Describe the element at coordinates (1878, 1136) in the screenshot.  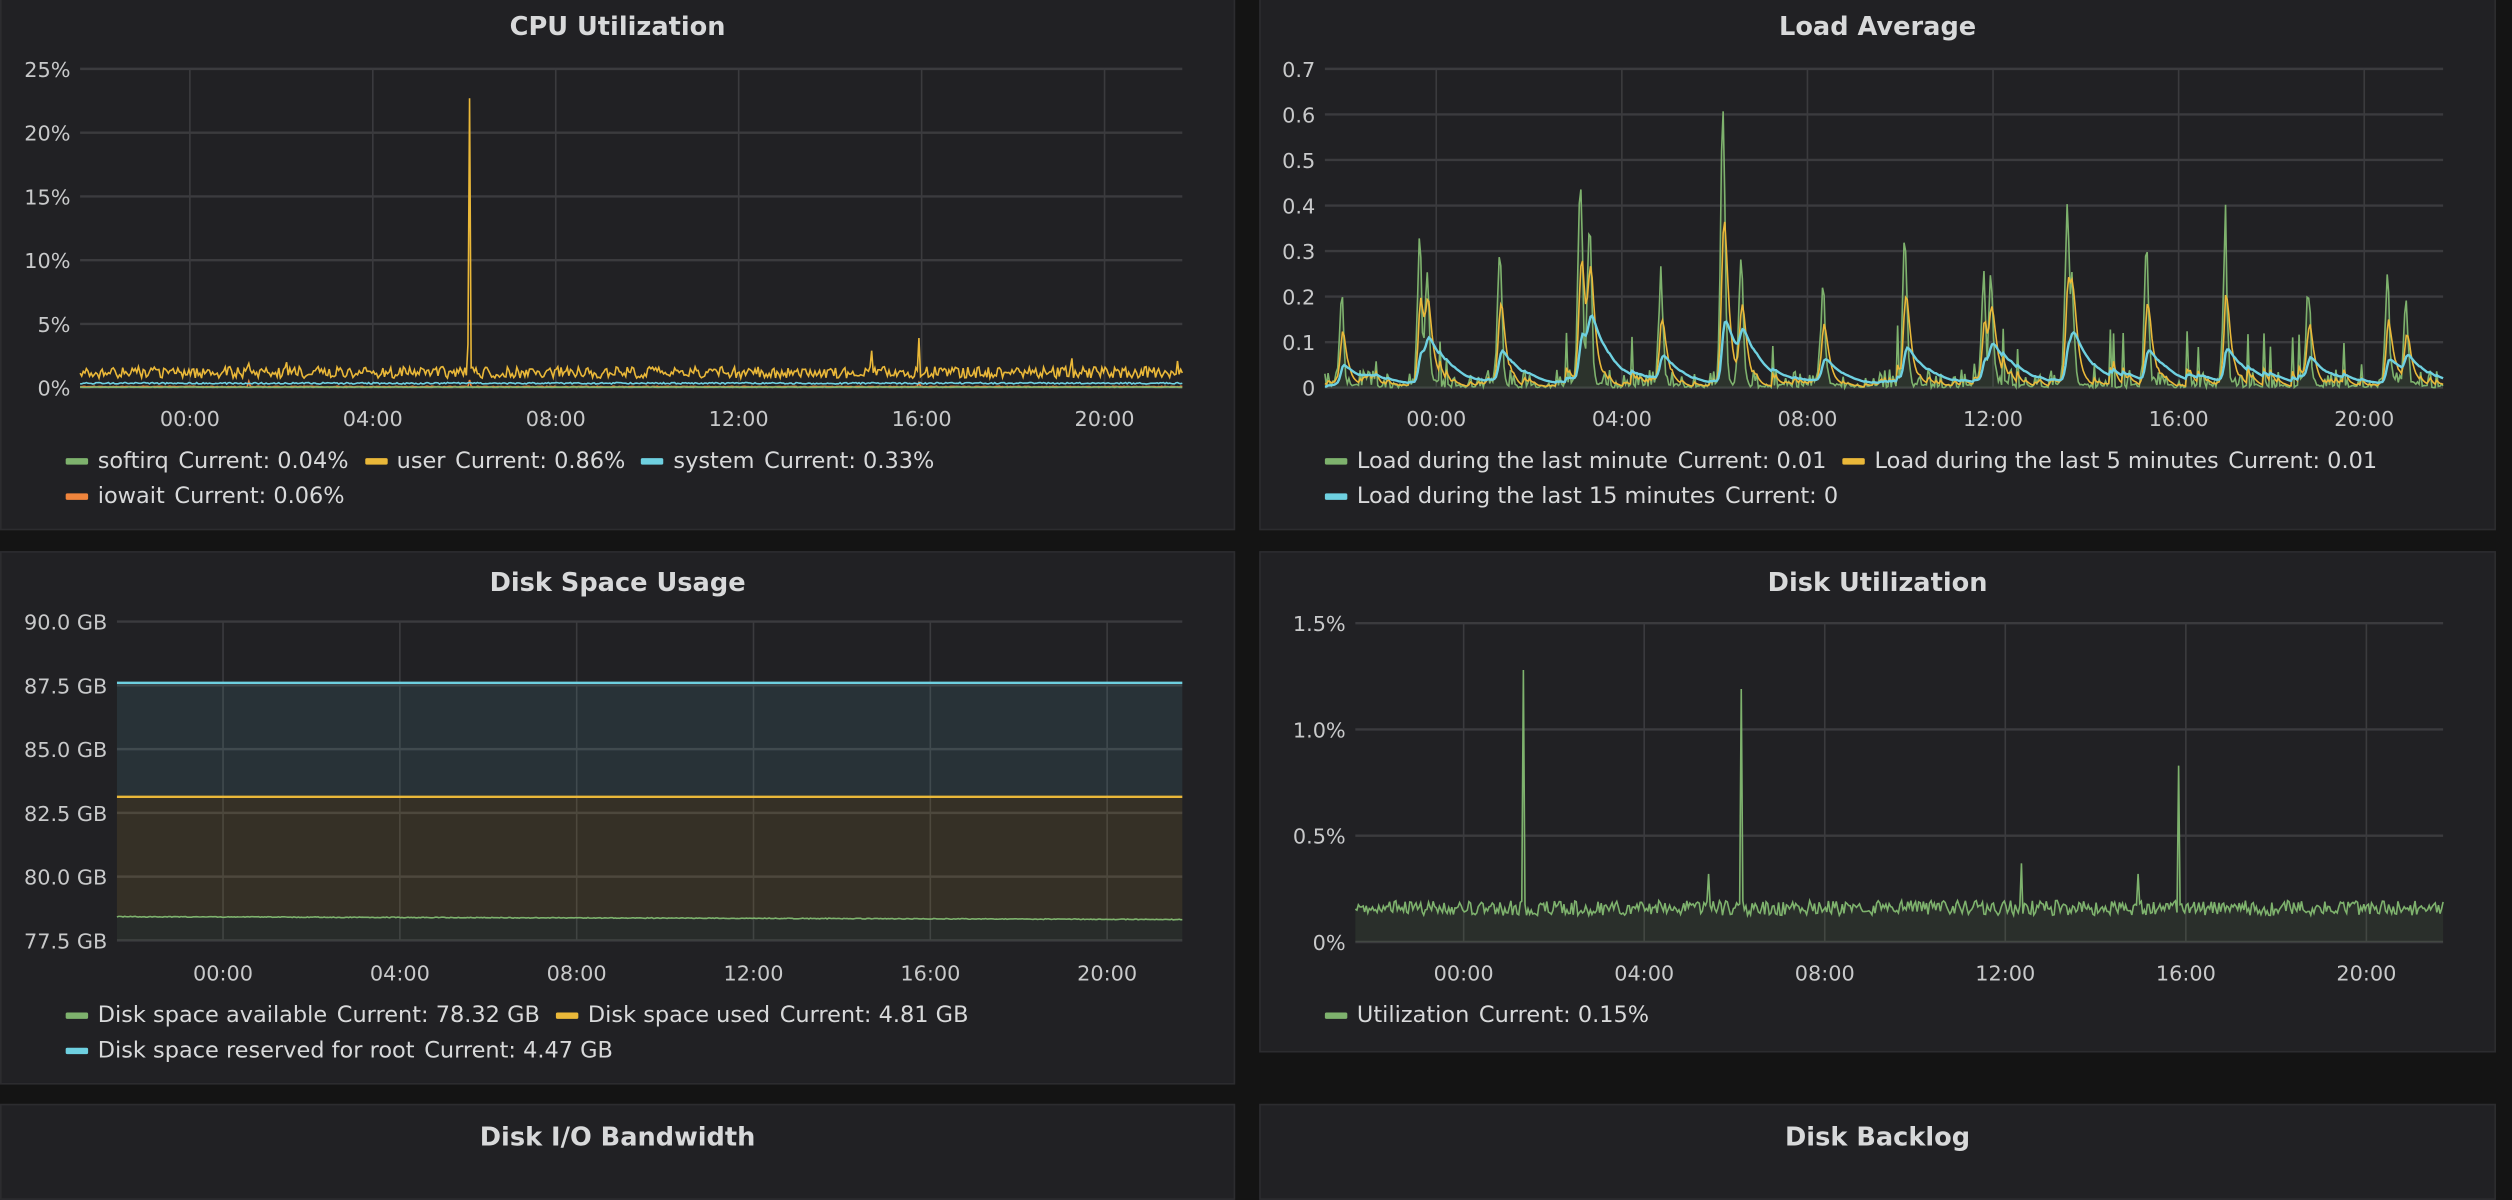
I see `panel-title: Disk Backlog` at that location.